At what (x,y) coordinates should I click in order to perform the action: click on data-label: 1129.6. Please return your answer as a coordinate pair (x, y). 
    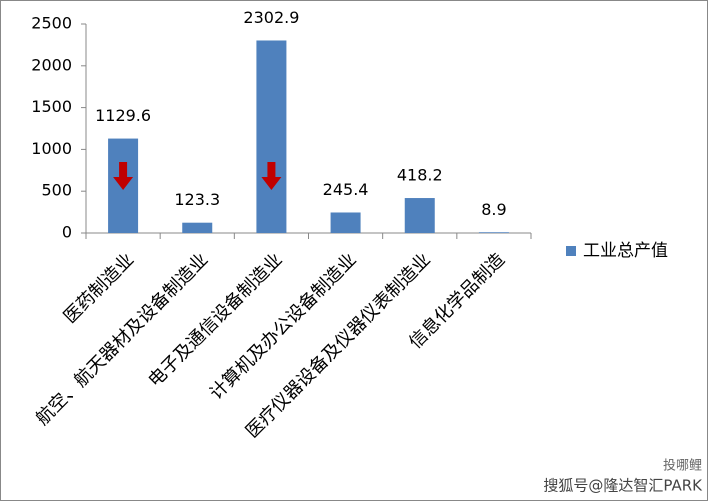
    Looking at the image, I should click on (123, 115).